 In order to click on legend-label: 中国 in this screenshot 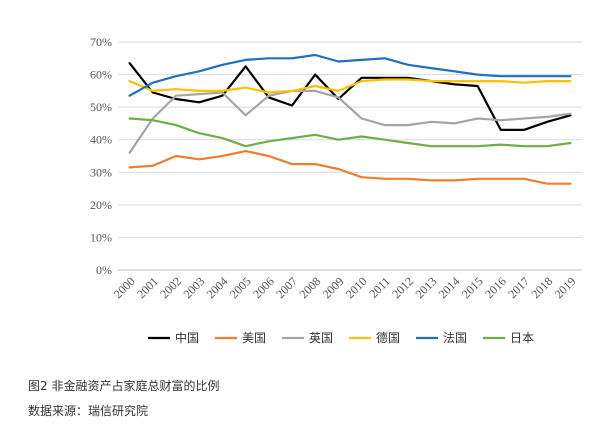, I will do `click(187, 337)`.